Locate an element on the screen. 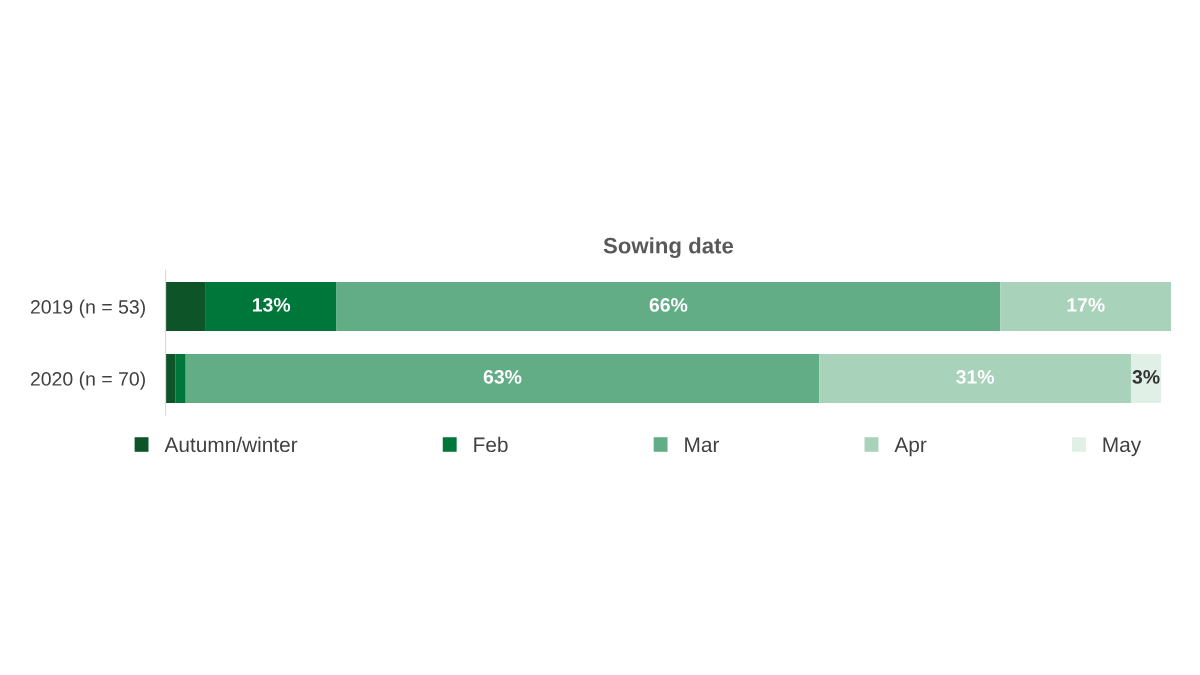  data-label: 66% is located at coordinates (668, 305).